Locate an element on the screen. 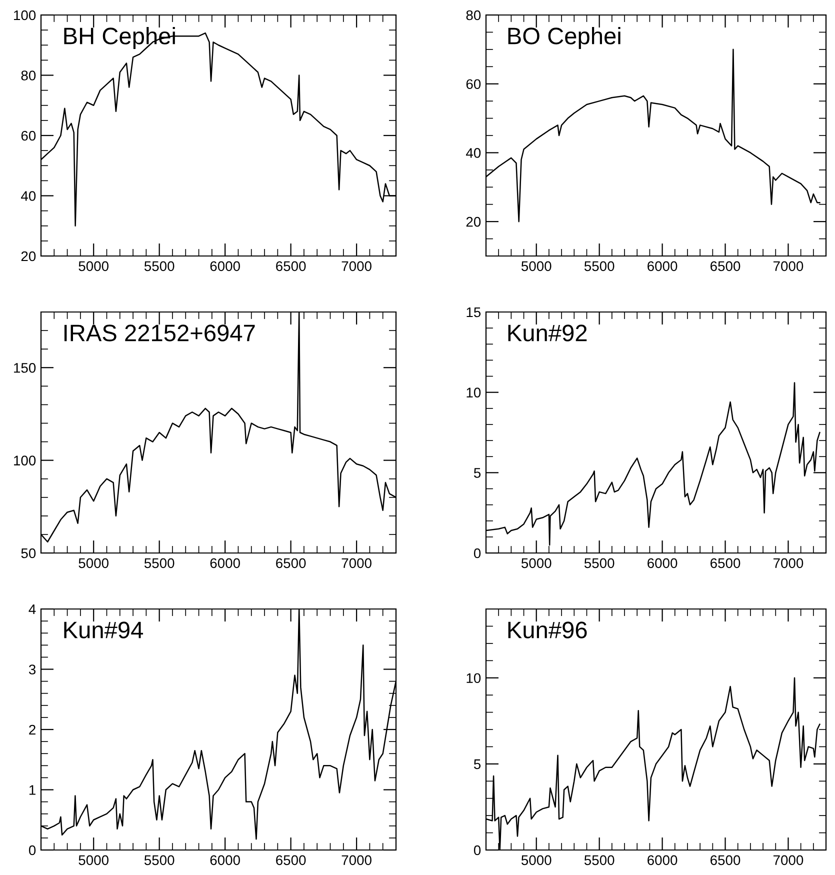  chart-title: Kun#94 is located at coordinates (104, 630).